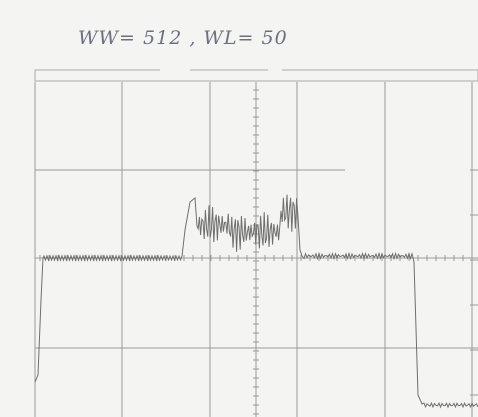  Describe the element at coordinates (183, 38) in the screenshot. I see `window-settings-note: WW= 512 , WL= 50` at that location.